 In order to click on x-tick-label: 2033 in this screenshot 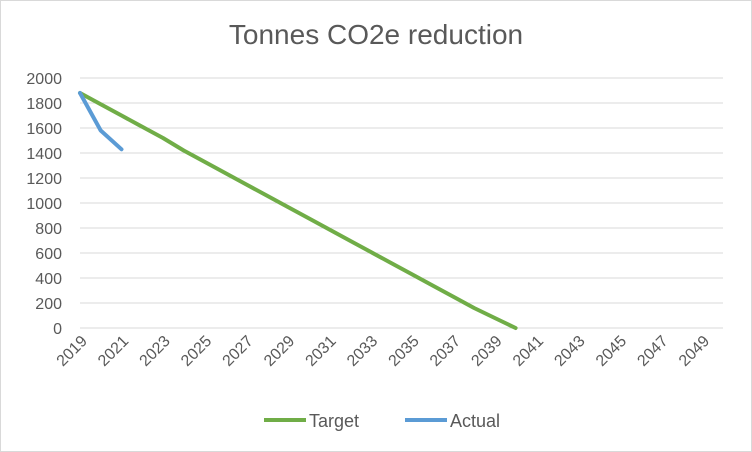, I will do `click(362, 351)`.